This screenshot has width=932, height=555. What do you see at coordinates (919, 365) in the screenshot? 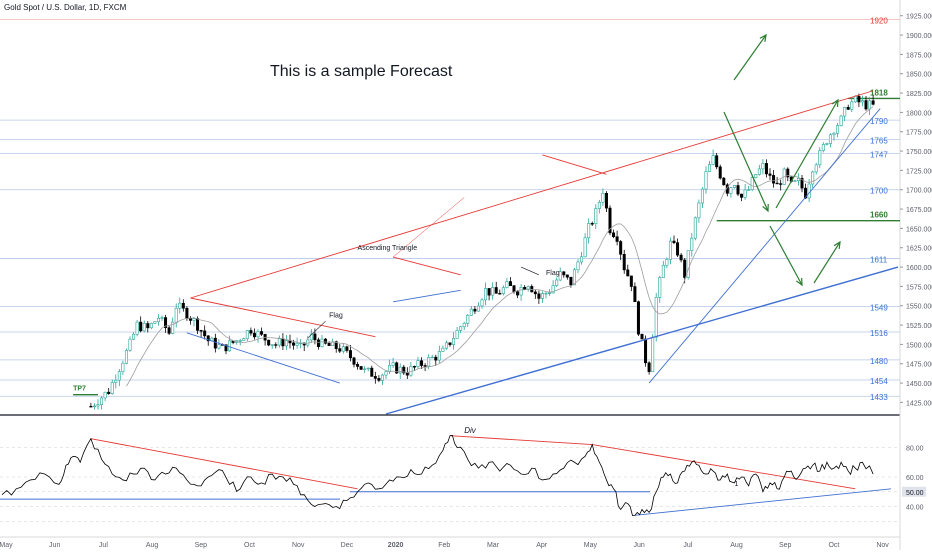
I see `price-tick-label: 1475.000` at bounding box center [919, 365].